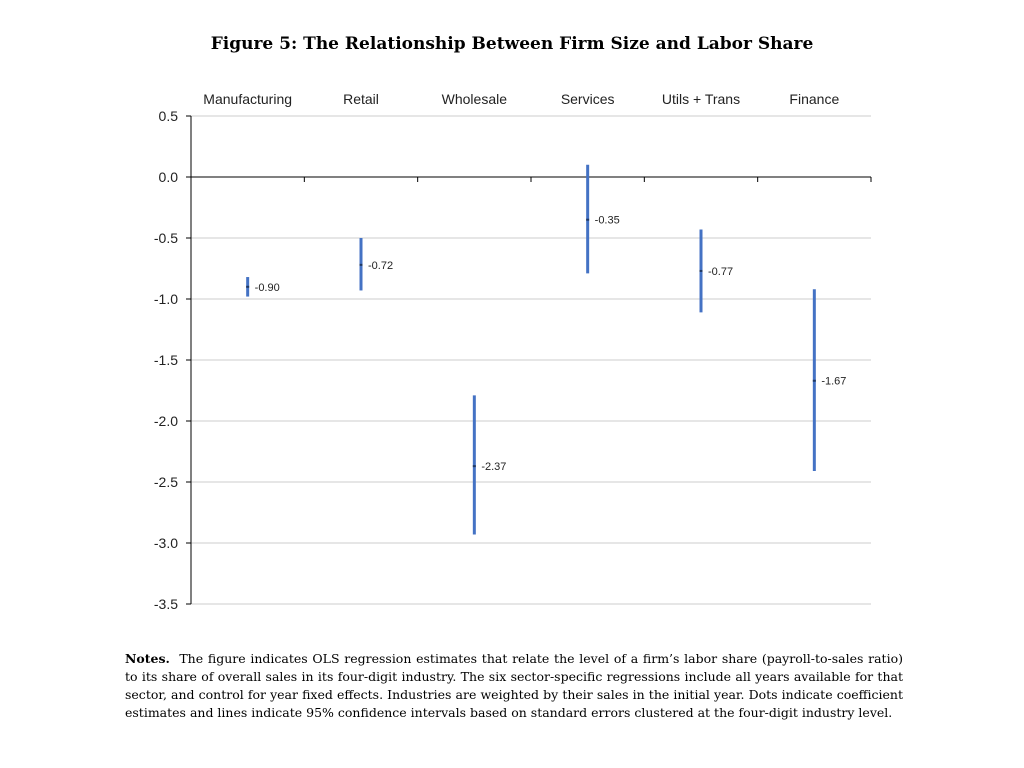 Image resolution: width=1024 pixels, height=768 pixels. What do you see at coordinates (169, 177) in the screenshot?
I see `y-tick-label: 0.0` at bounding box center [169, 177].